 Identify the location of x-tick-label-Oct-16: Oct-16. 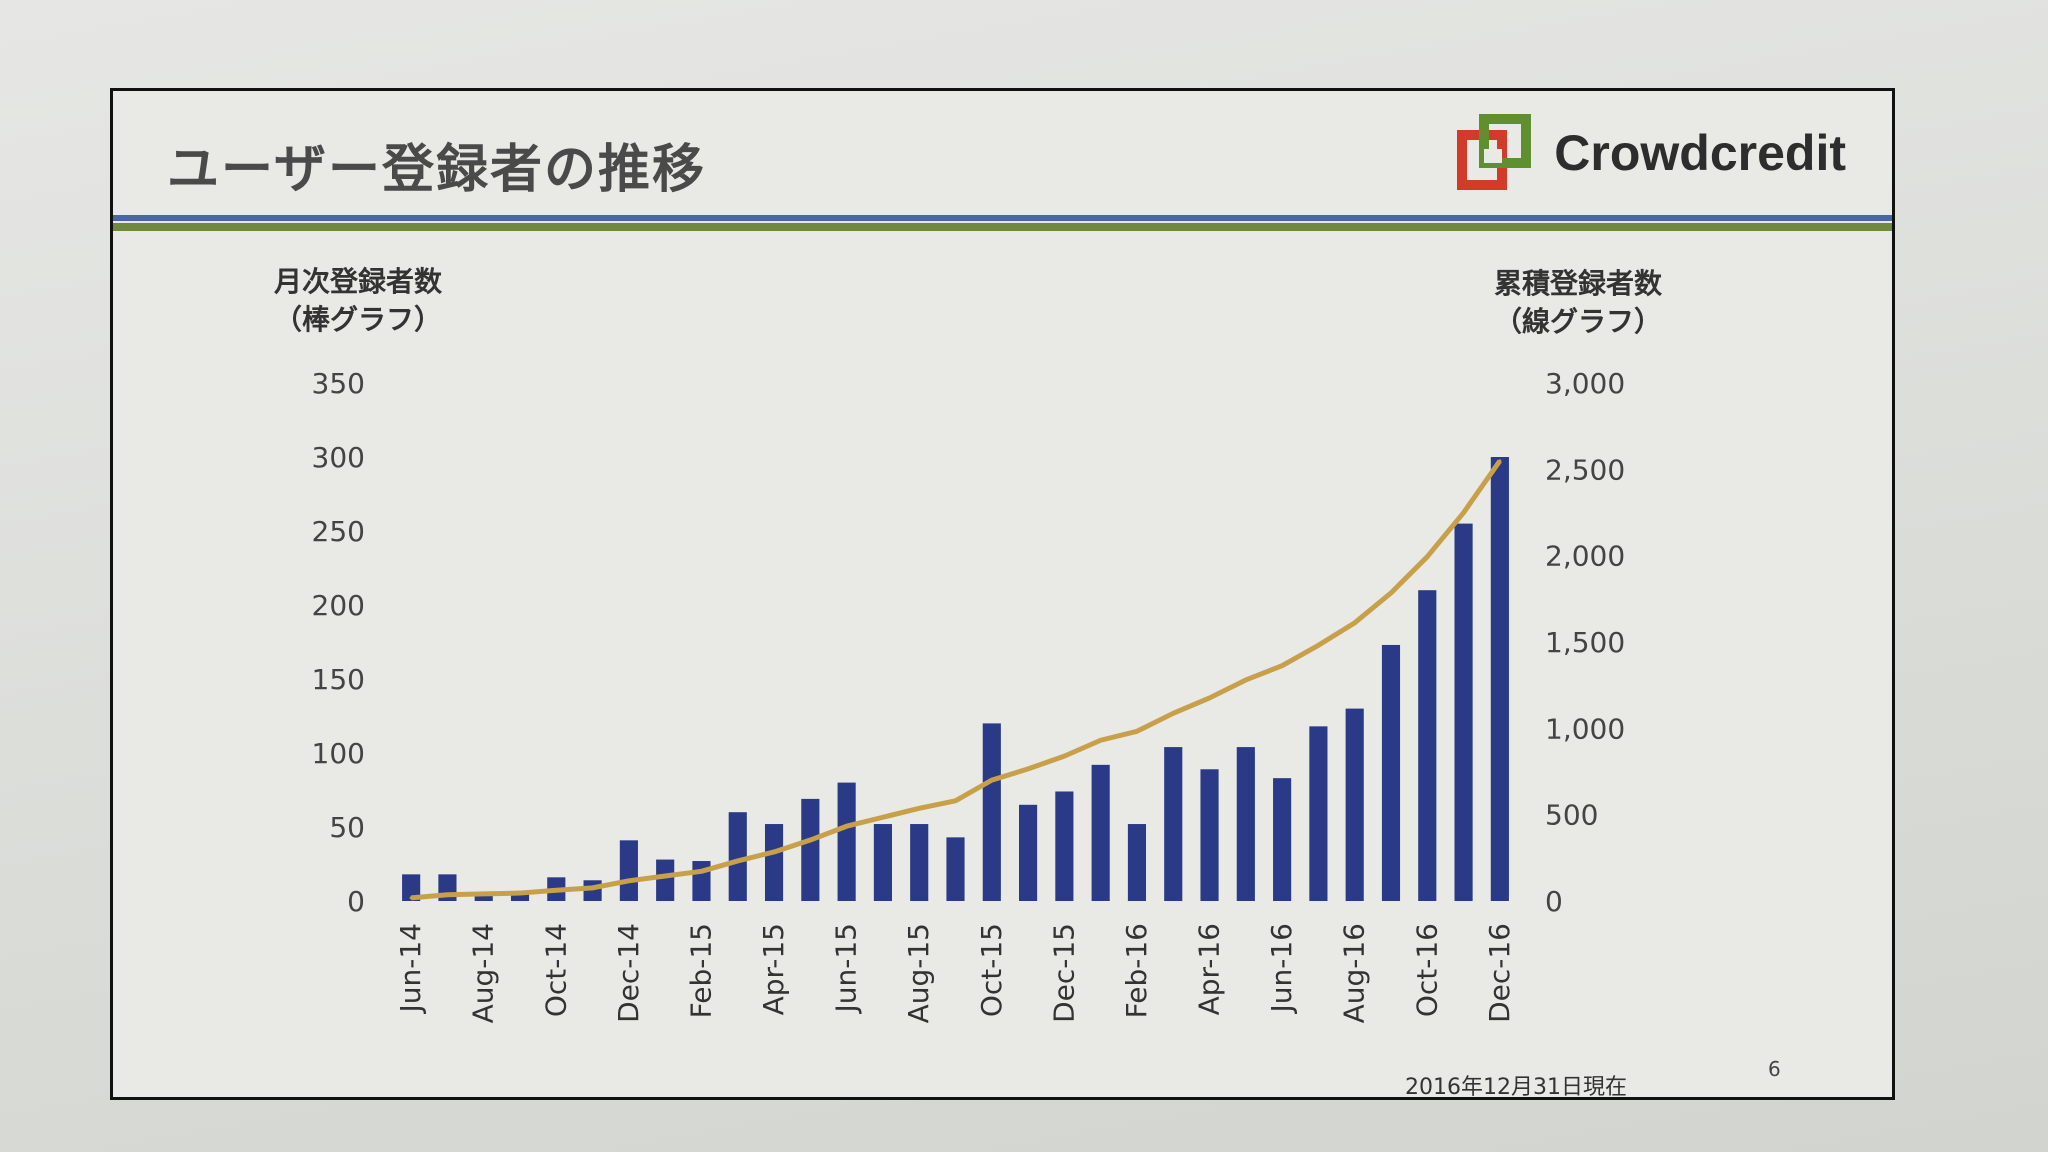
(1426, 970).